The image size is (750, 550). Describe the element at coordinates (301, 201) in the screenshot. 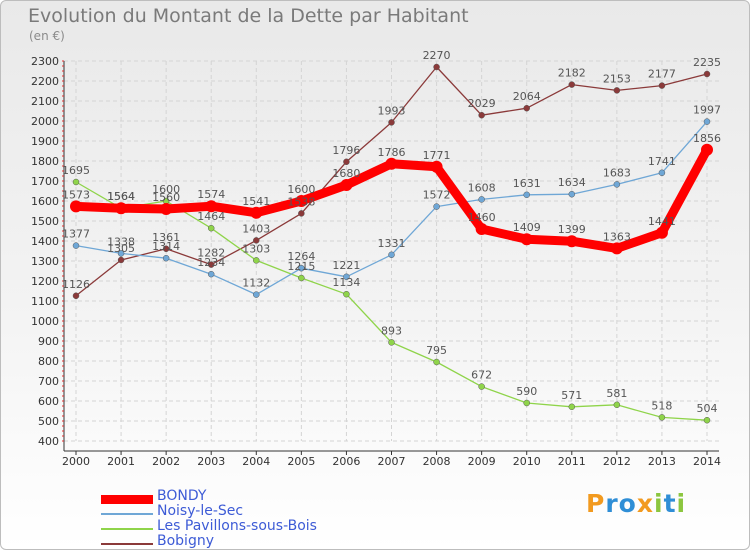

I see `data-label-3: 1538` at that location.